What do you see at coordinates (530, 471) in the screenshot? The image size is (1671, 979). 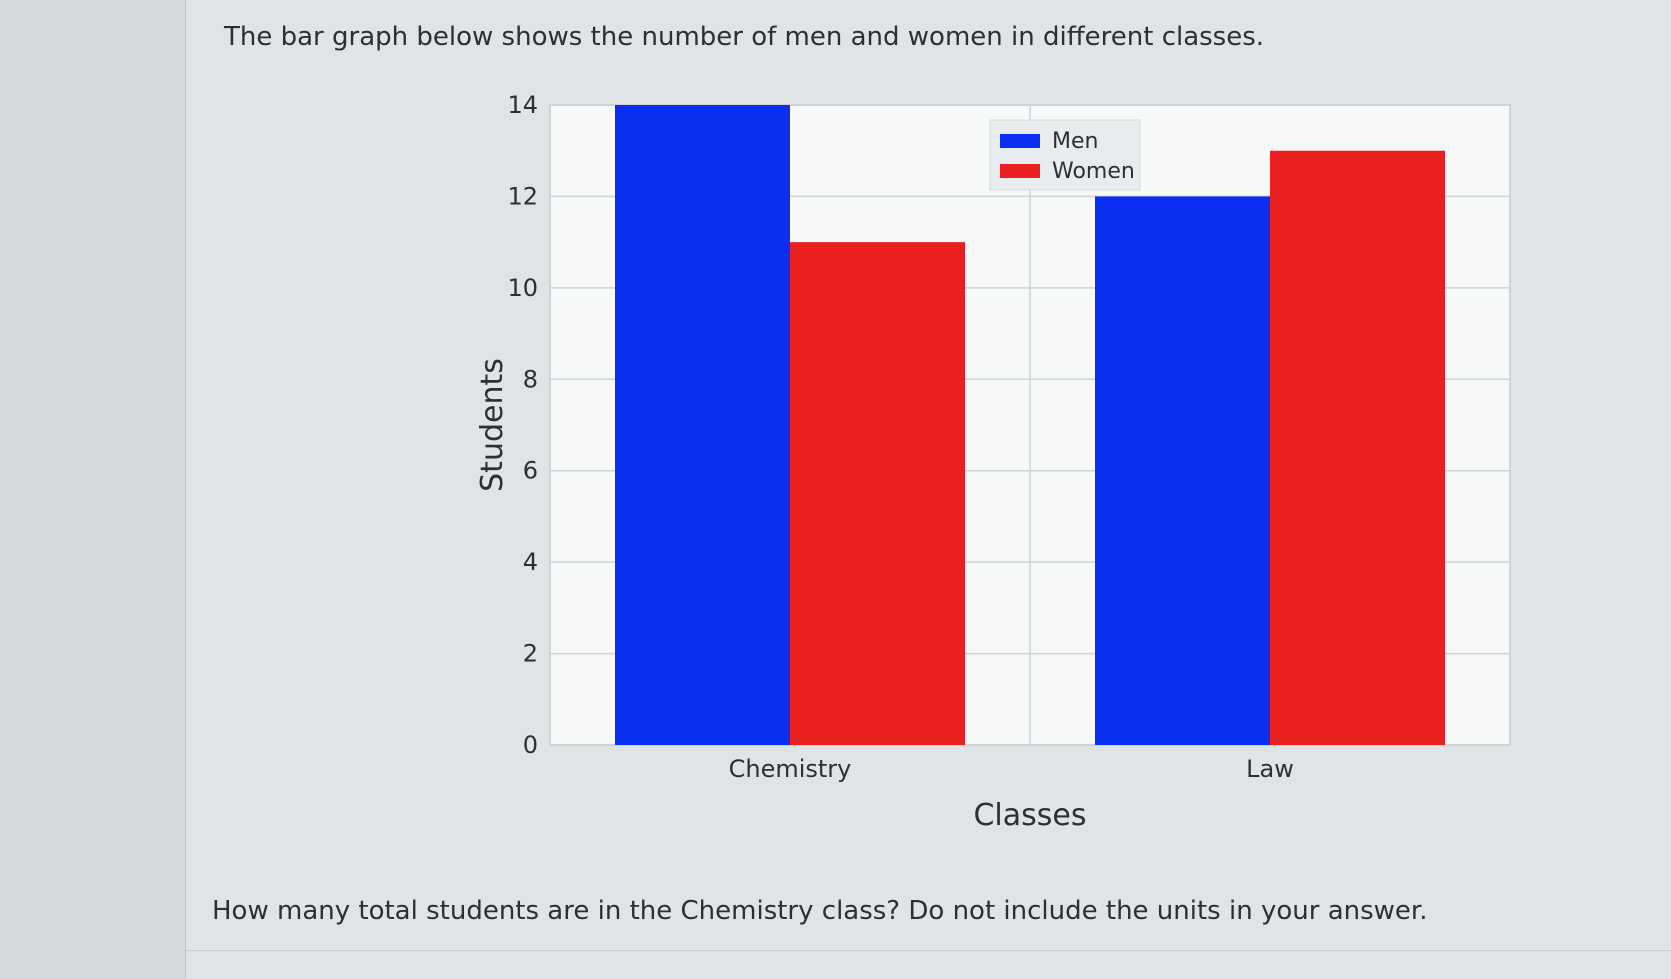 I see `y-tick-label: 6` at bounding box center [530, 471].